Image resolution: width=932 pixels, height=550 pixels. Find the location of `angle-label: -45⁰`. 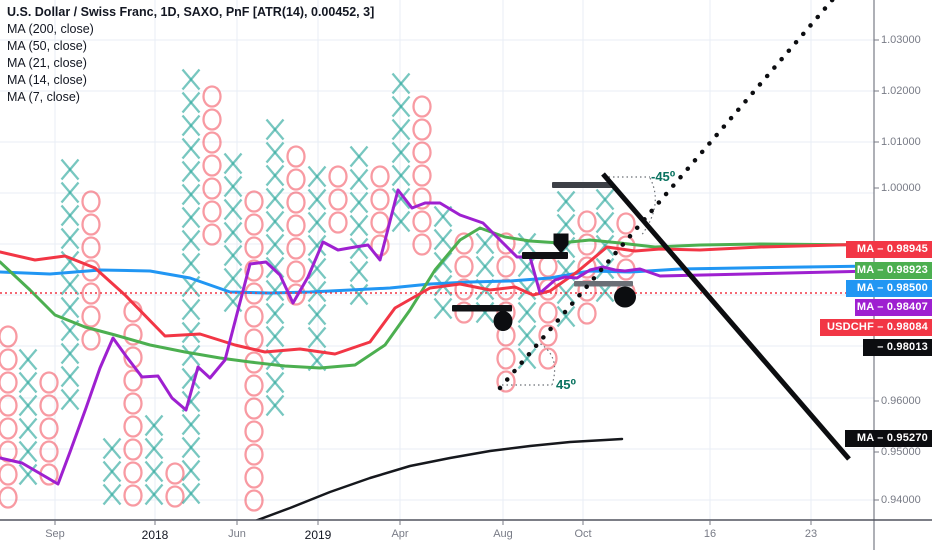

angle-label: -45⁰ is located at coordinates (663, 176).